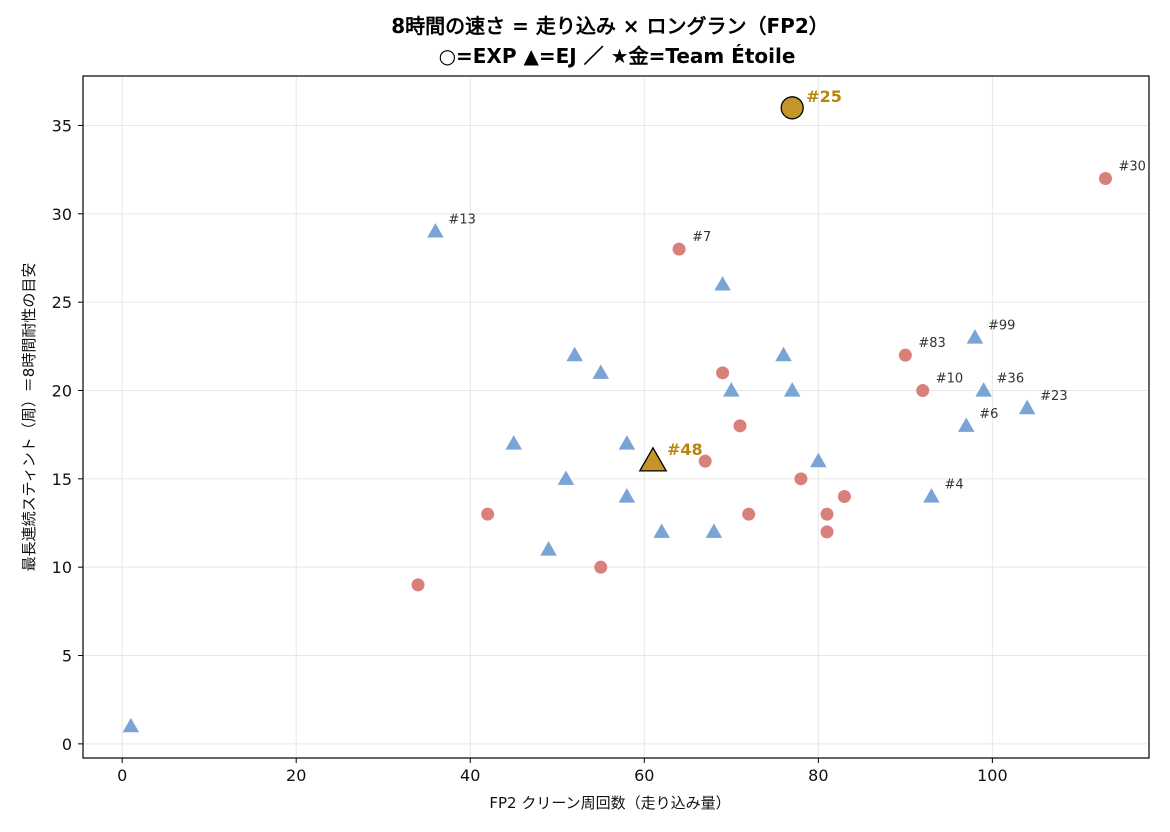 This screenshot has height=832, width=1170. I want to click on point-label: #6, so click(988, 414).